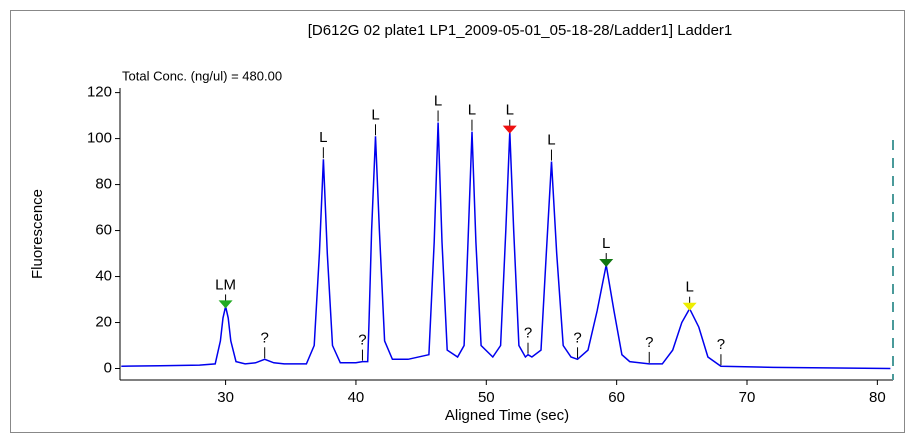 This screenshot has width=906, height=433. What do you see at coordinates (99, 138) in the screenshot?
I see `y-tick-label: 100` at bounding box center [99, 138].